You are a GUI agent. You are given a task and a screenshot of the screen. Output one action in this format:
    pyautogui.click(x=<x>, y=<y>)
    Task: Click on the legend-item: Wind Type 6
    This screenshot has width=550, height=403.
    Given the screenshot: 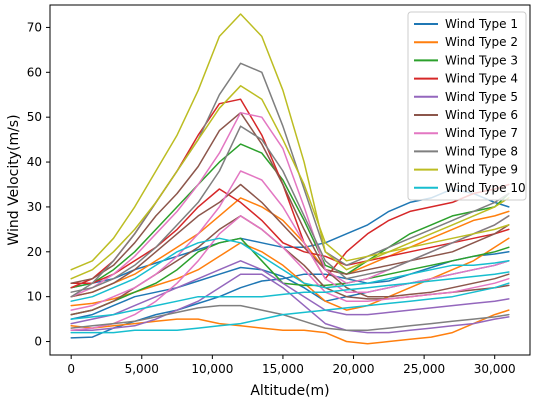 What is the action you would take?
    pyautogui.click(x=466, y=115)
    